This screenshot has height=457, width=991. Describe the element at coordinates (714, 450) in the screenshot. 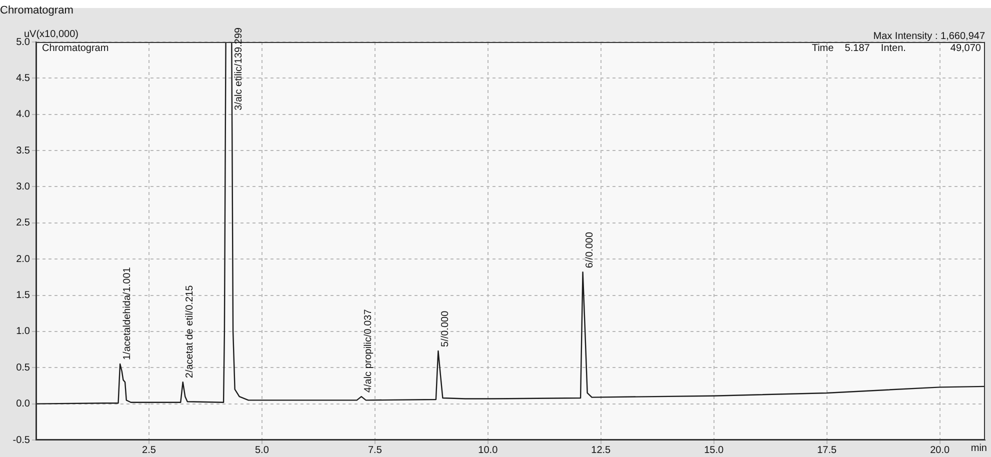

I see `x-tick-label: 15.0` at that location.